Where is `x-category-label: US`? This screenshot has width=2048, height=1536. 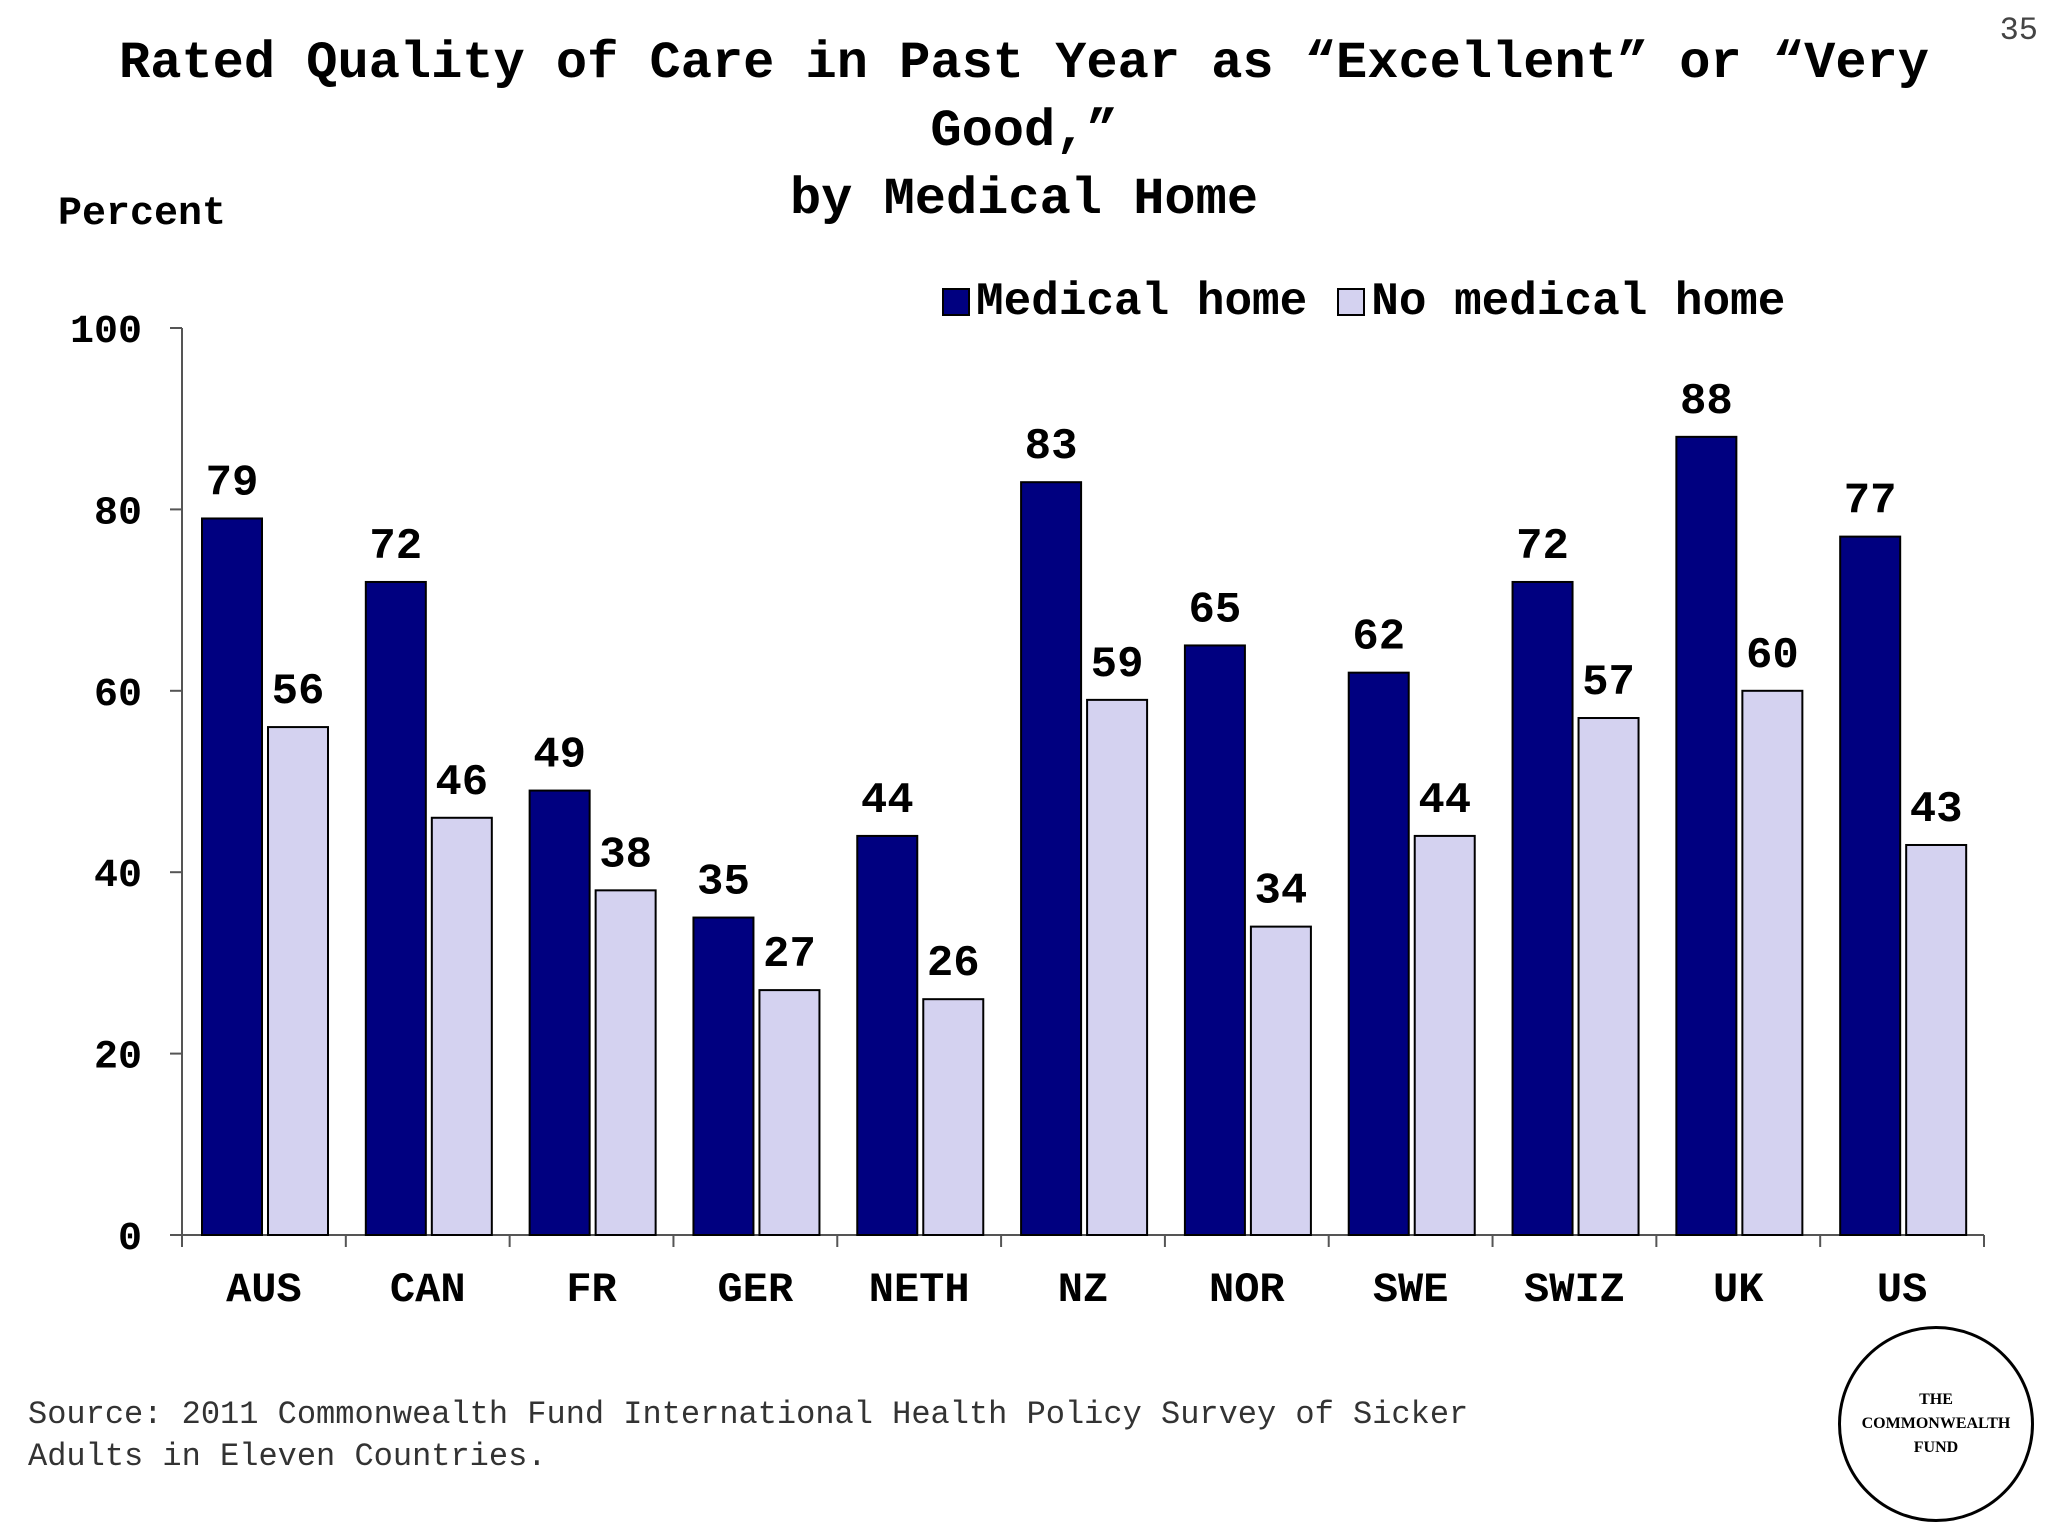
x-category-label: US is located at coordinates (1902, 1290).